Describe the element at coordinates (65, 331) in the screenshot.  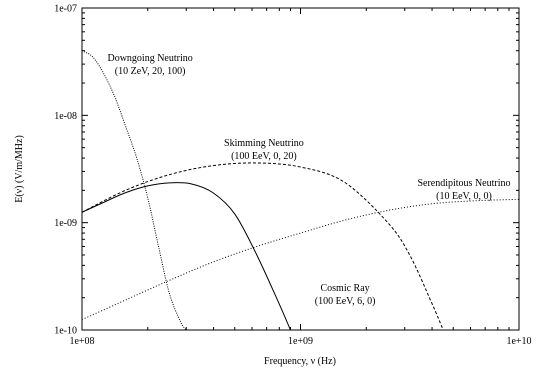
I see `y-tick-label: 1e-10` at that location.